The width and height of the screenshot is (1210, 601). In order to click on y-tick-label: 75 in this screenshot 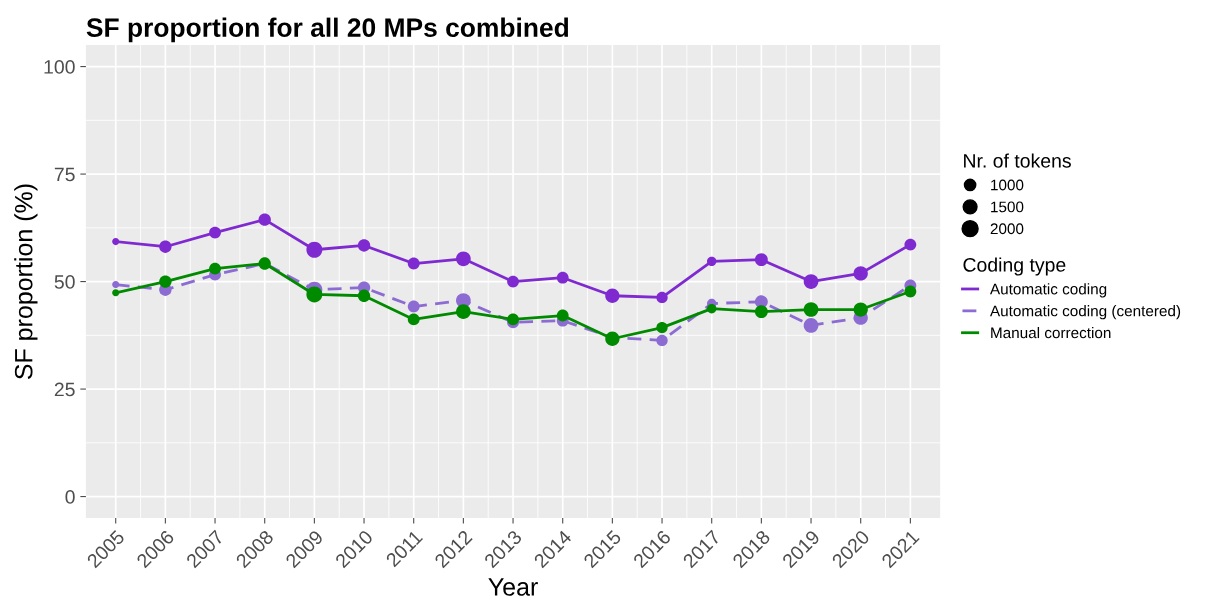, I will do `click(64, 174)`.